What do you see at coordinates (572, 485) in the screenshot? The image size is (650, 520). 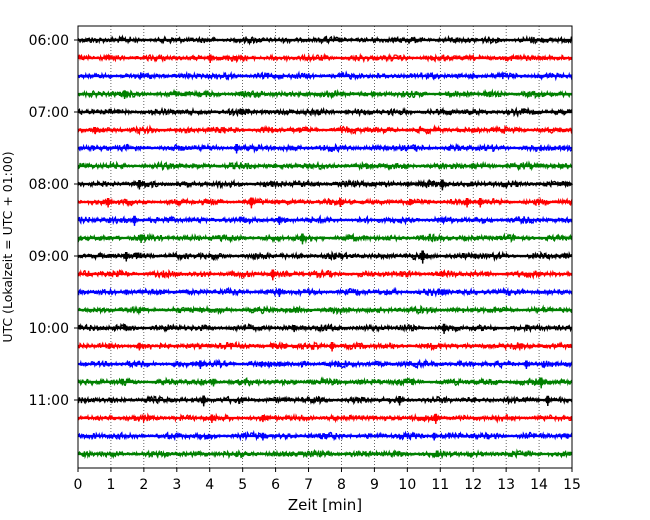 I see `x-tick-label: 15` at bounding box center [572, 485].